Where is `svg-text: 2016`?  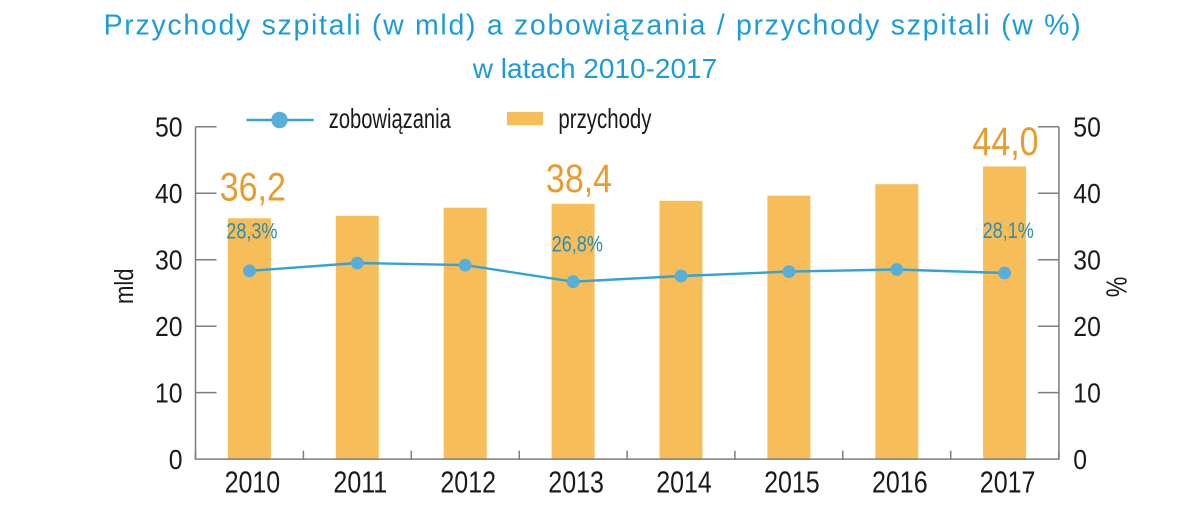
svg-text: 2016 is located at coordinates (900, 482).